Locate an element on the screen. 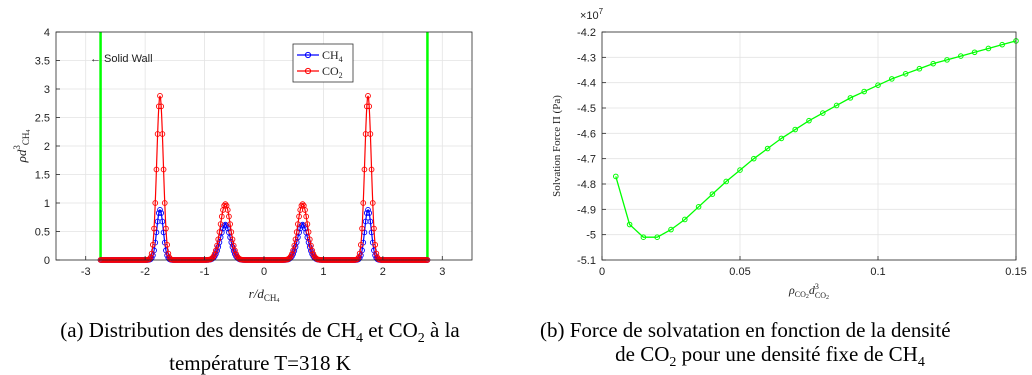 The image size is (1032, 375). panel-a-annotation: ← Solid Wall is located at coordinates (121, 59).